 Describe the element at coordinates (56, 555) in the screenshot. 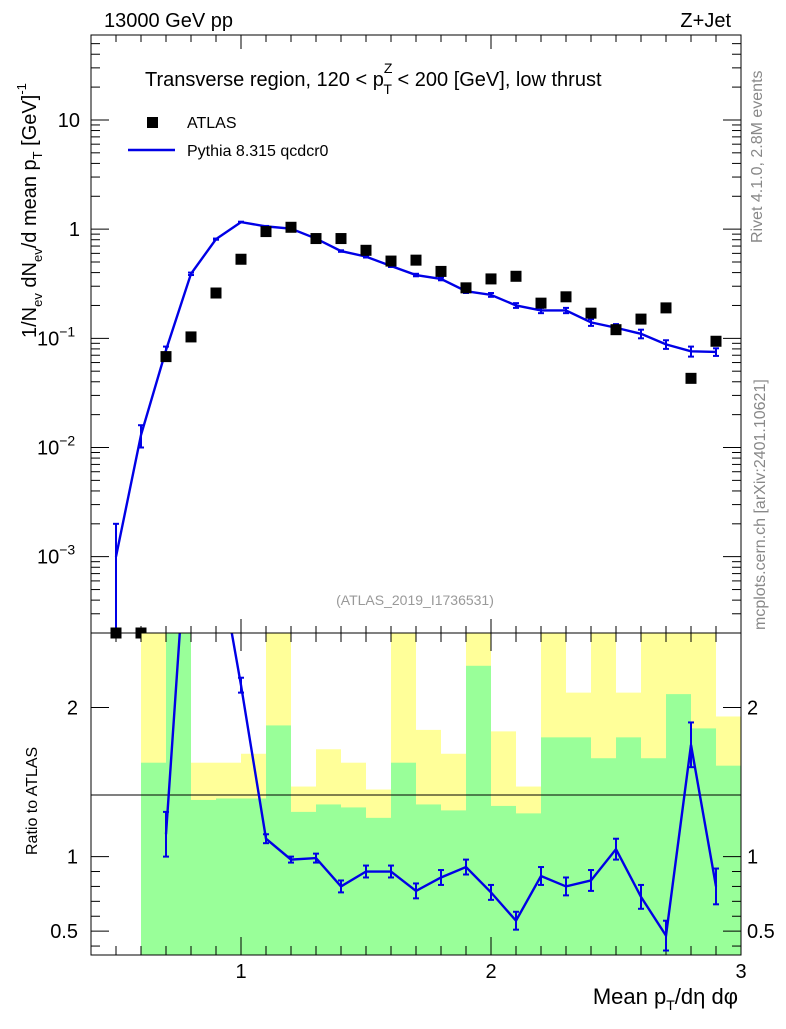

I see `main-y-tick-label: 10⁻³` at that location.